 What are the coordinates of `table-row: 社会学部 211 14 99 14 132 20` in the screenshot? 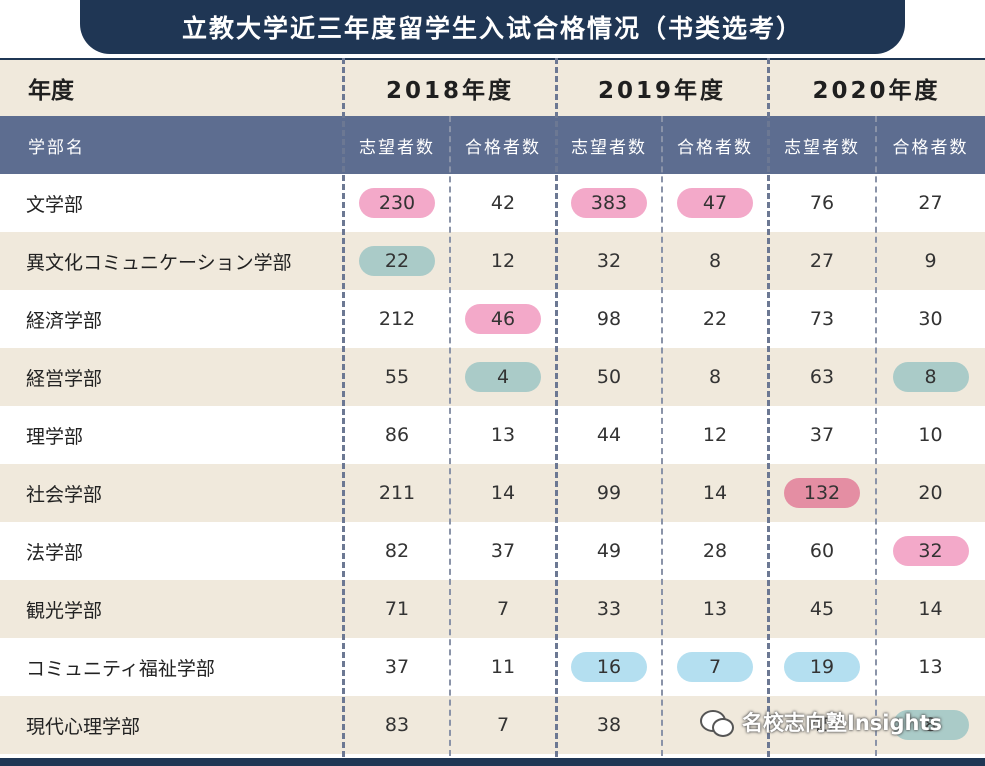 It's located at (492, 493).